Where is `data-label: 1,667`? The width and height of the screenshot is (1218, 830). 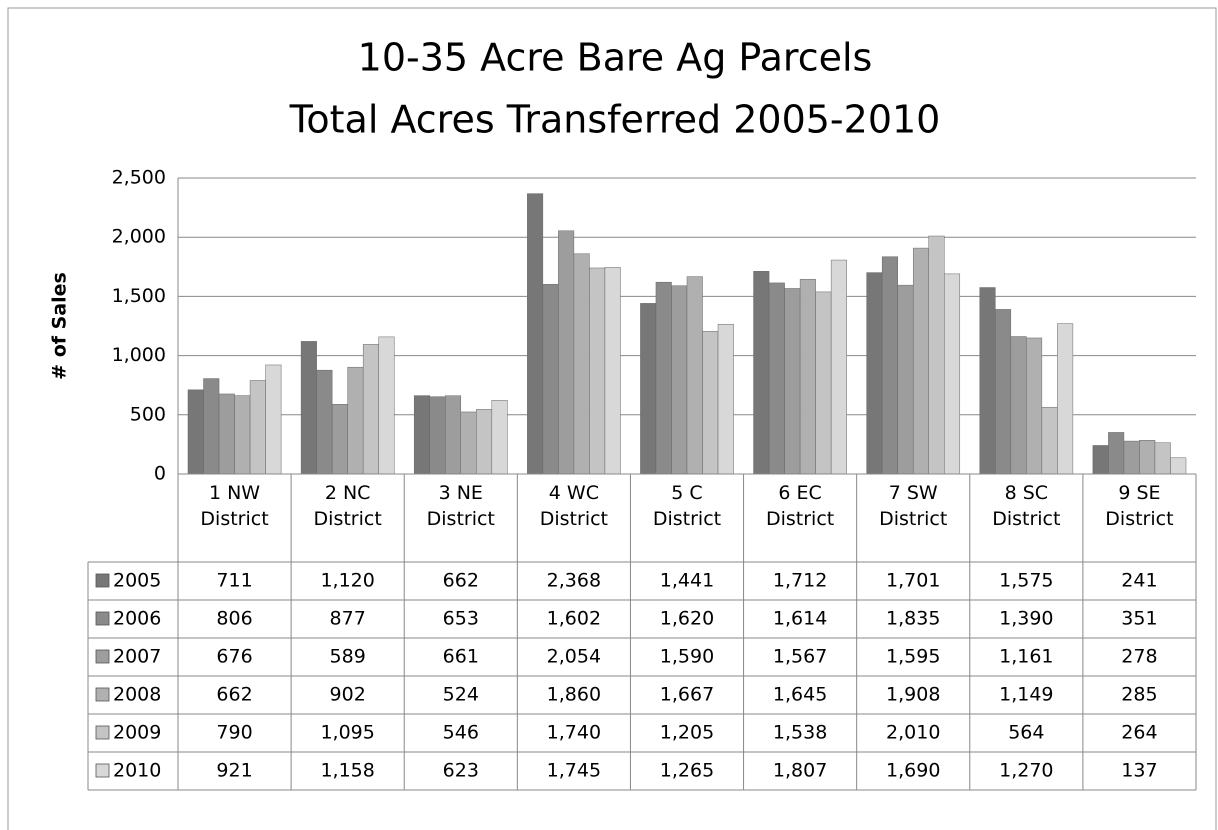 data-label: 1,667 is located at coordinates (687, 695).